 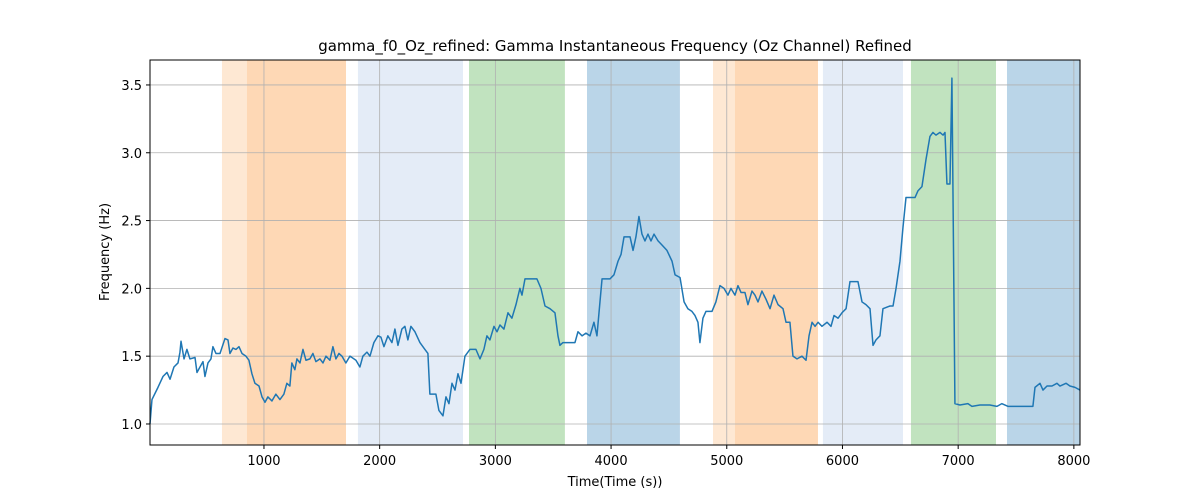 What do you see at coordinates (1073, 461) in the screenshot?
I see `x-tick-label: 8000` at bounding box center [1073, 461].